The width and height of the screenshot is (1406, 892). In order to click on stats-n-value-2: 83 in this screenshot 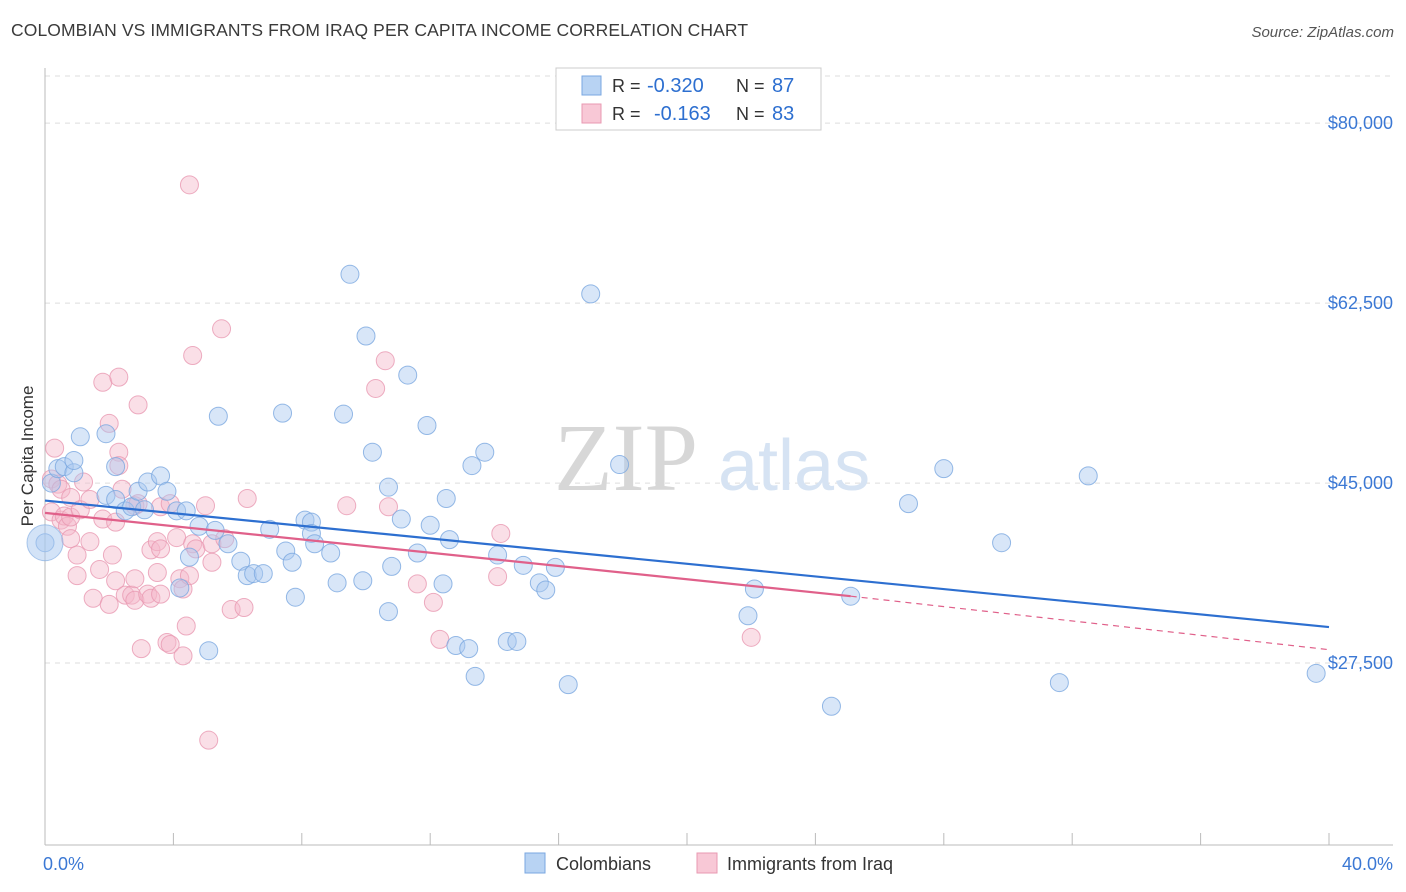, I will do `click(783, 114)`.